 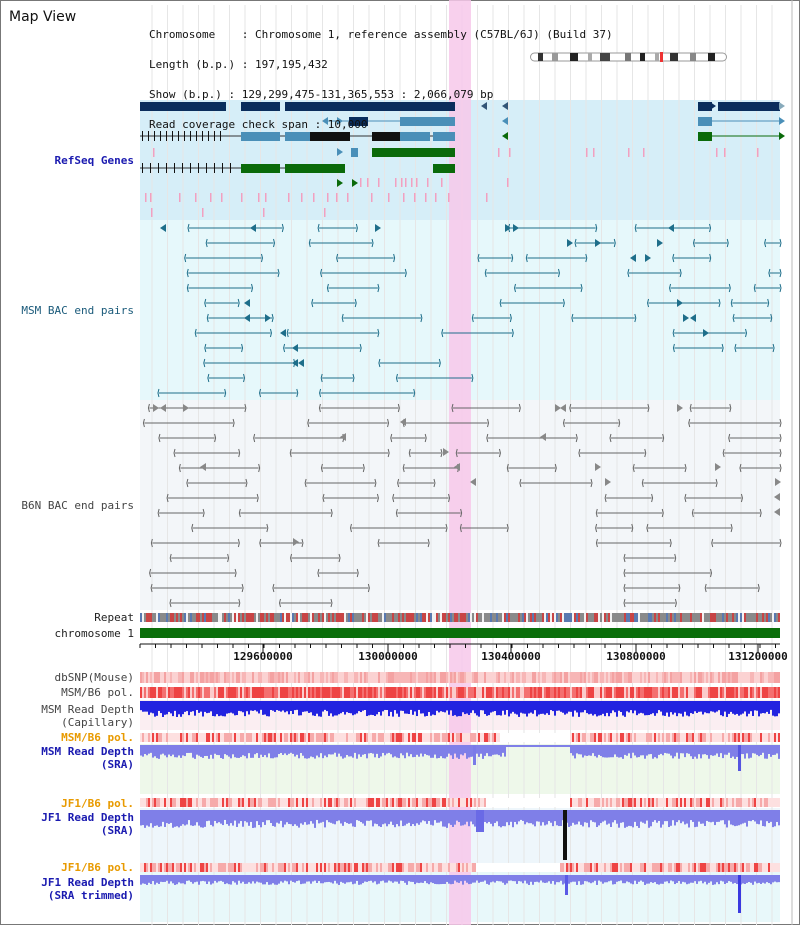 I want to click on snp-tick, so click(x=222, y=197).